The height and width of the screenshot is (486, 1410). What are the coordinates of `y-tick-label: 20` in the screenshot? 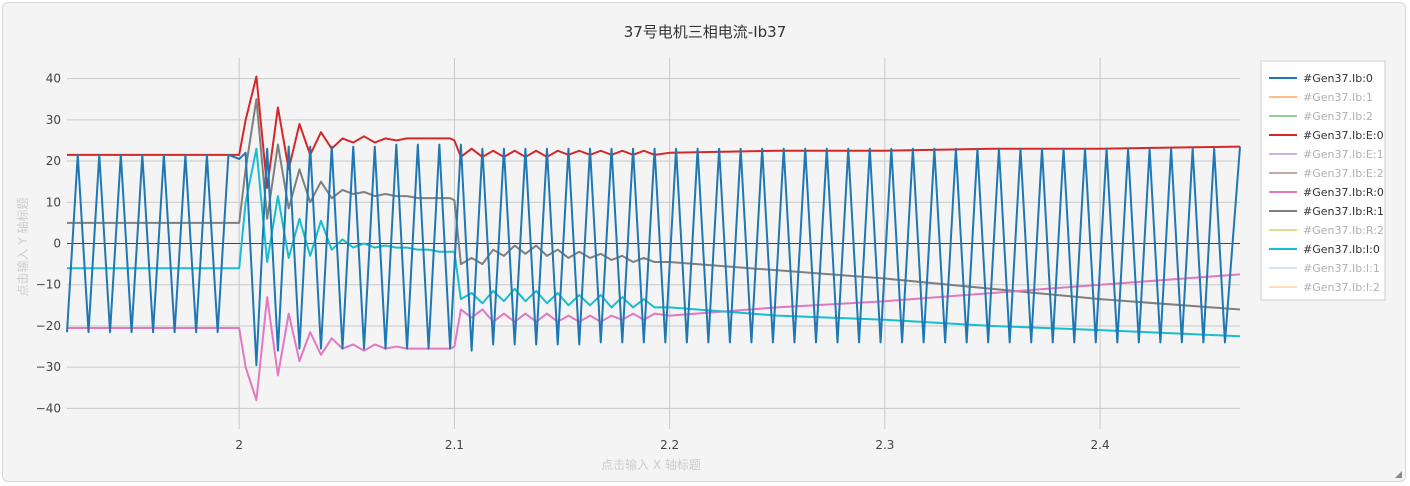 It's located at (53, 161).